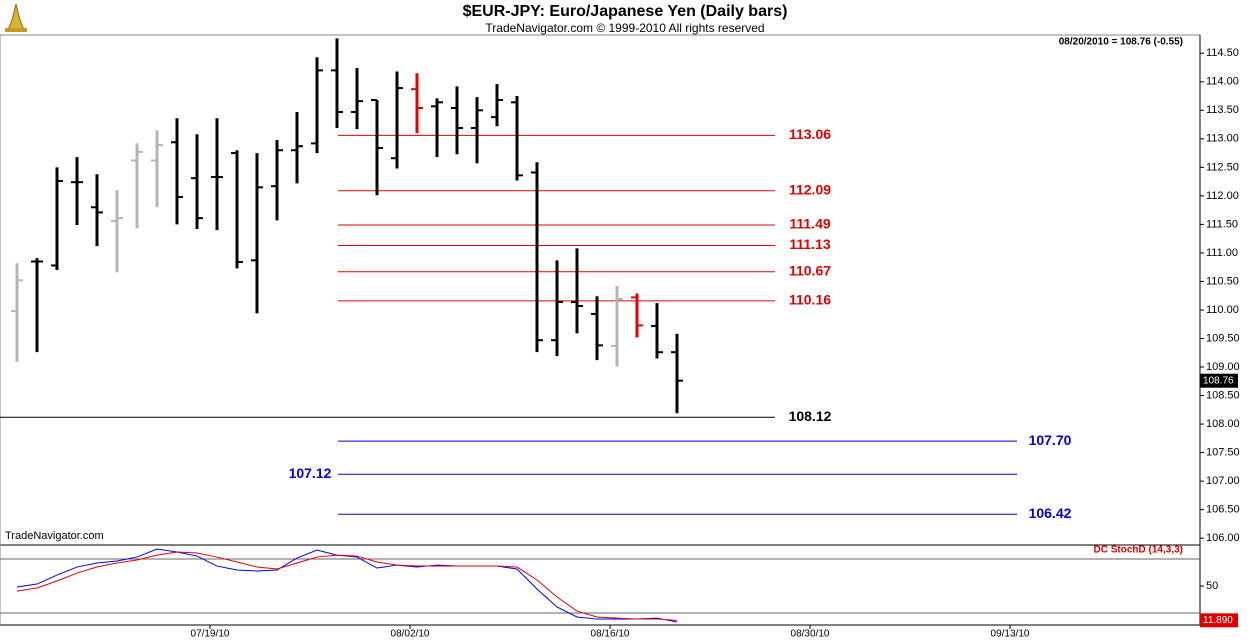  What do you see at coordinates (1222, 196) in the screenshot?
I see `y-tick-label: 112.00` at bounding box center [1222, 196].